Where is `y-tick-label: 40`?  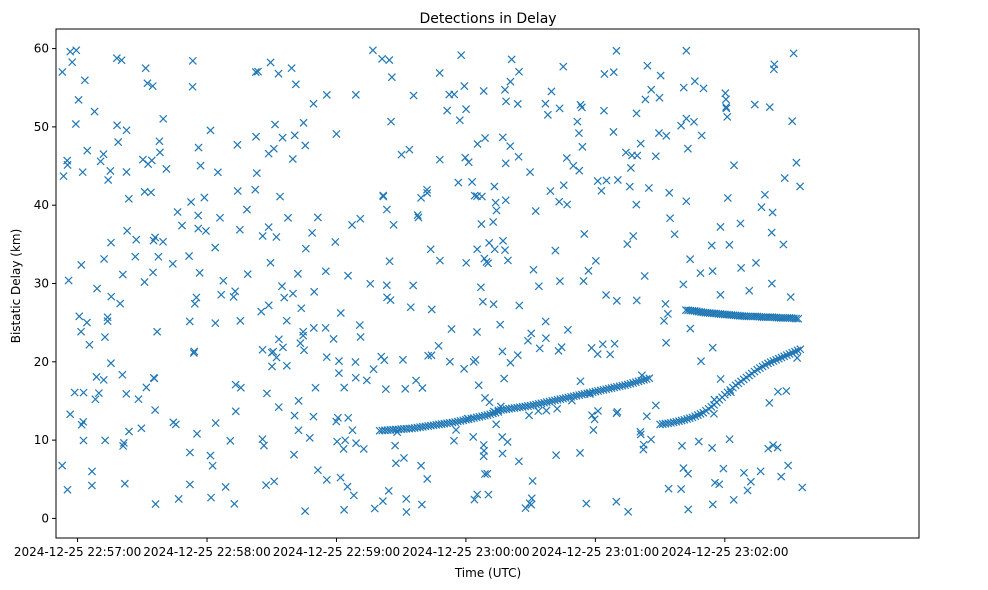
y-tick-label: 40 is located at coordinates (41, 205).